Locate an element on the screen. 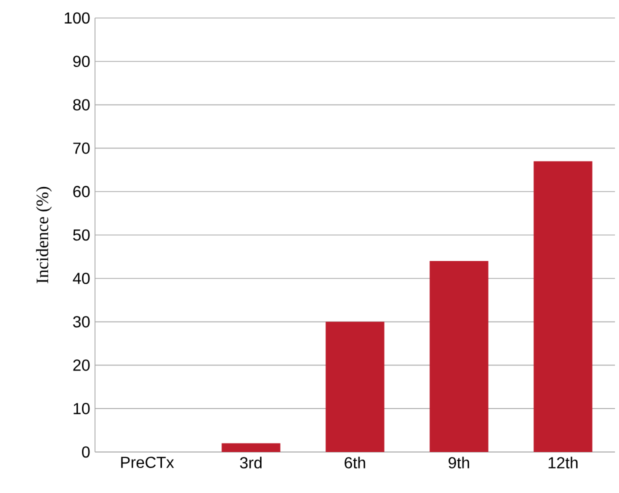 This screenshot has width=619, height=493. y-tick-label: 0 is located at coordinates (86, 452).